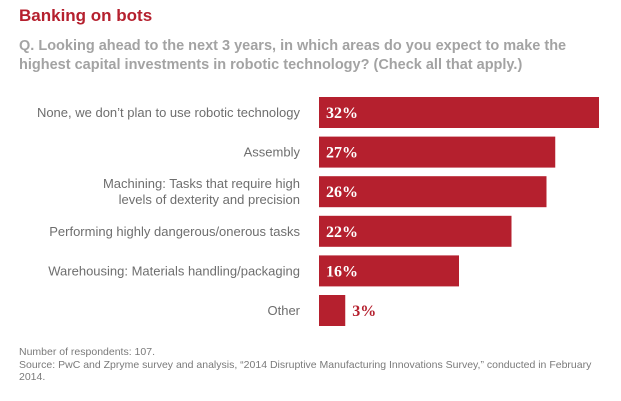 The width and height of the screenshot is (621, 401). I want to click on value-label-1: 27%, so click(342, 153).